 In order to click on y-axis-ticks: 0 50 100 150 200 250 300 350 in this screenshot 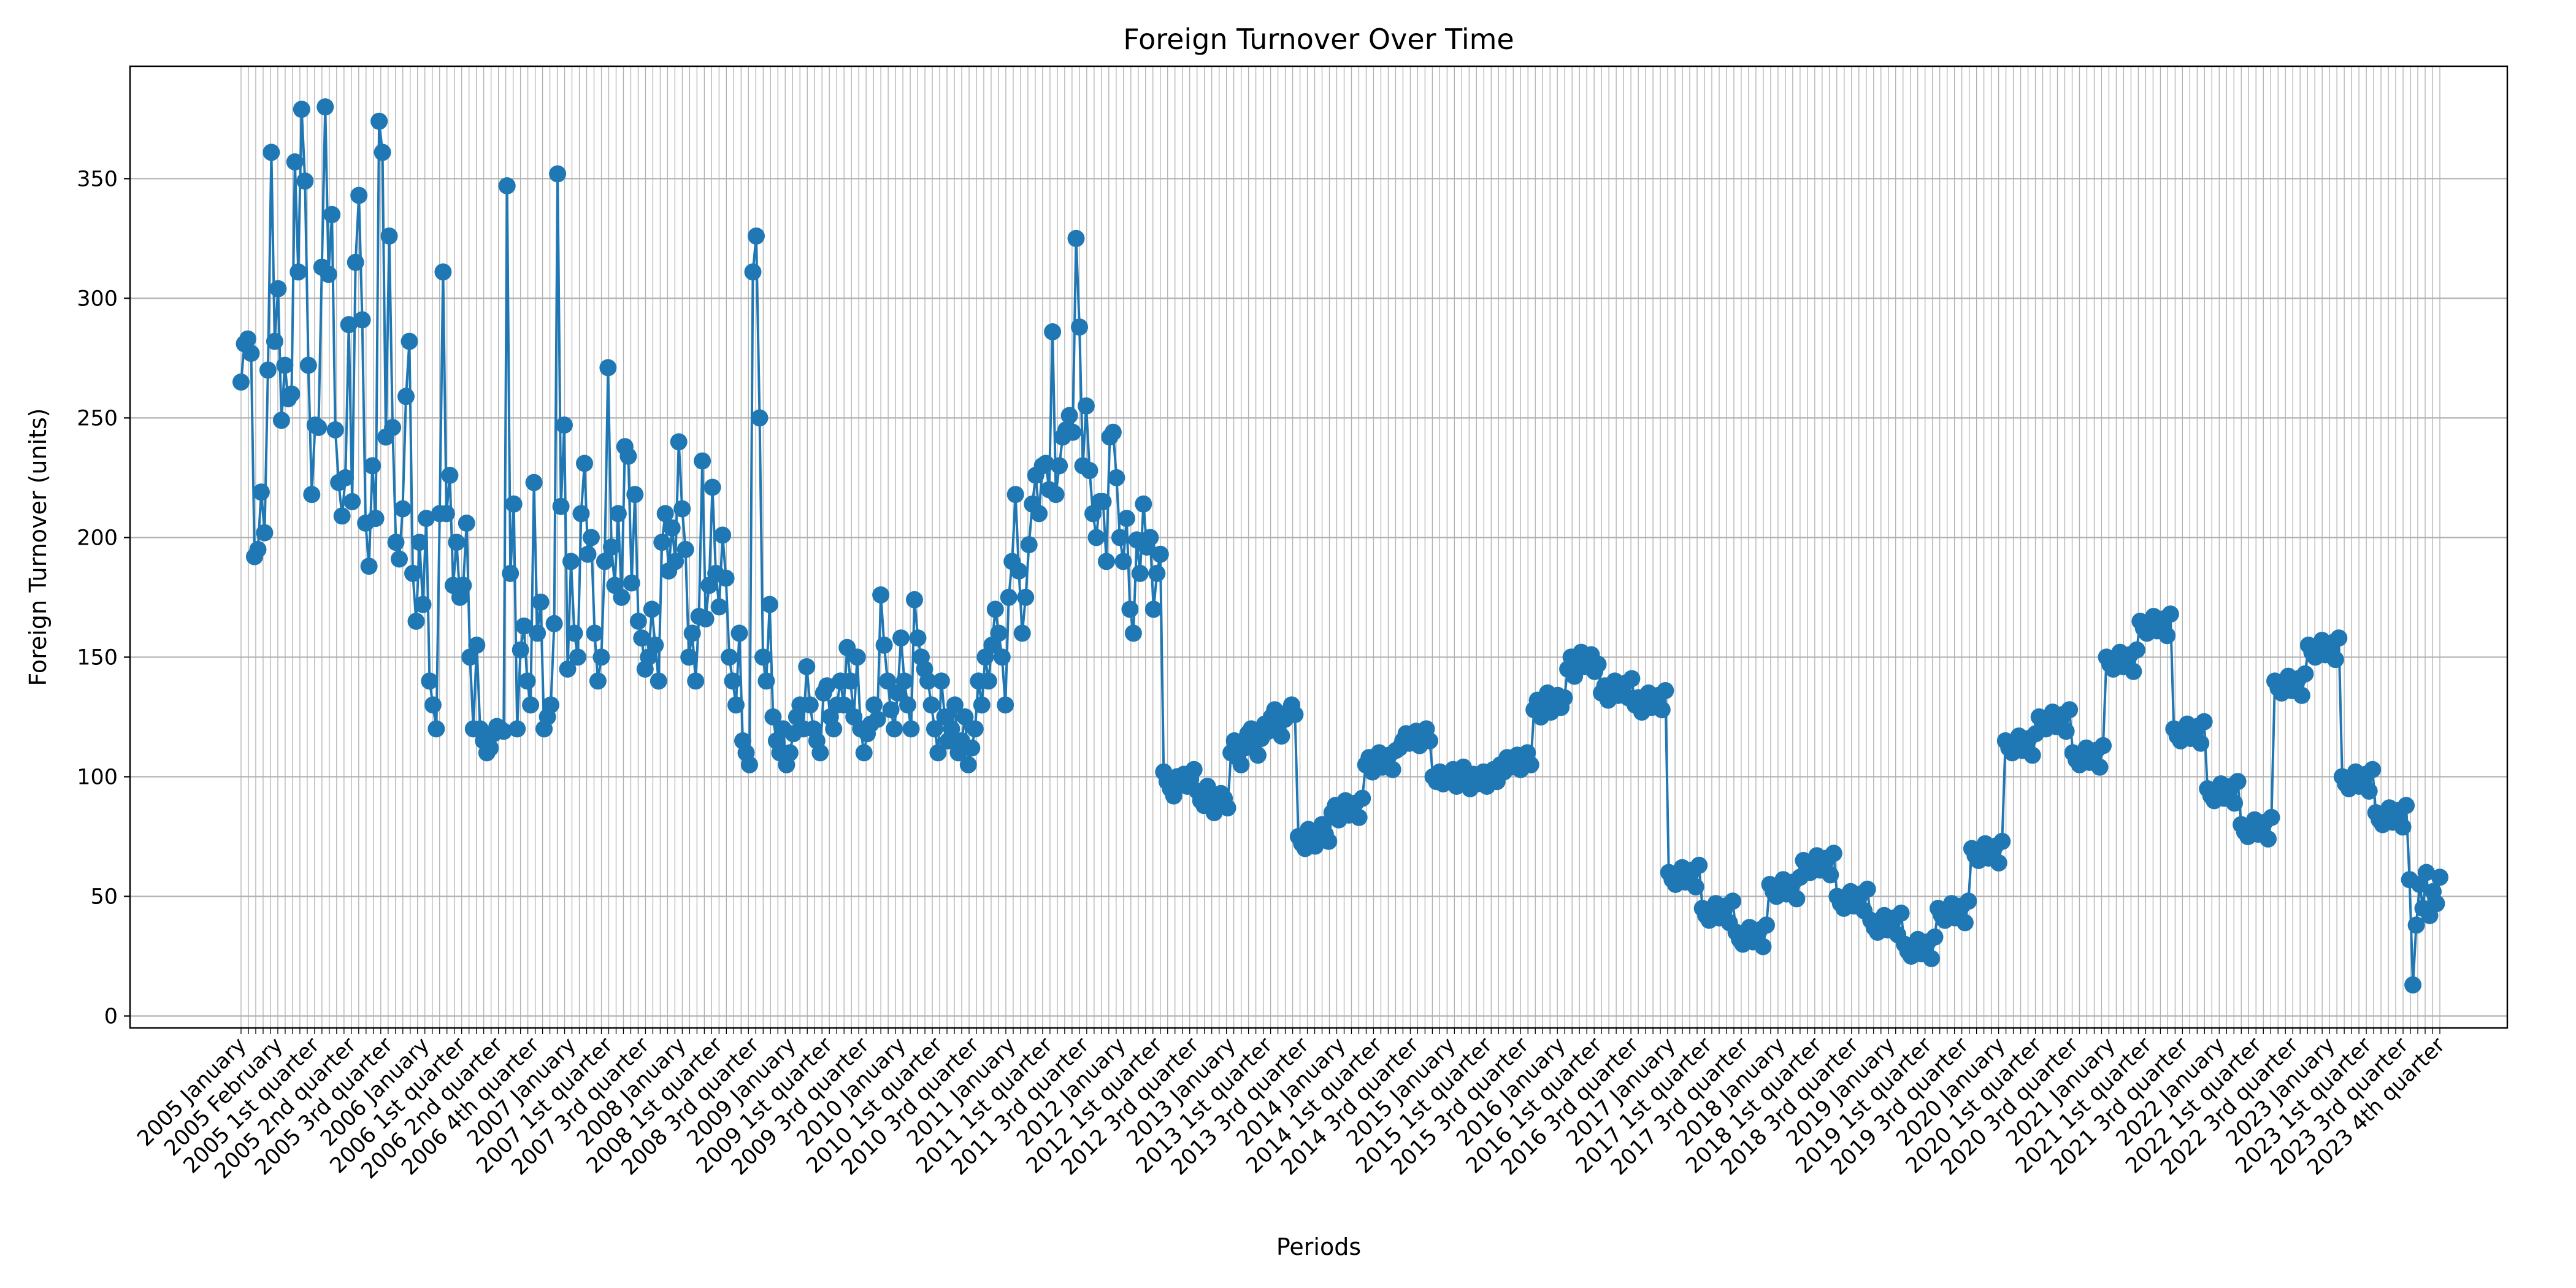, I will do `click(103, 598)`.